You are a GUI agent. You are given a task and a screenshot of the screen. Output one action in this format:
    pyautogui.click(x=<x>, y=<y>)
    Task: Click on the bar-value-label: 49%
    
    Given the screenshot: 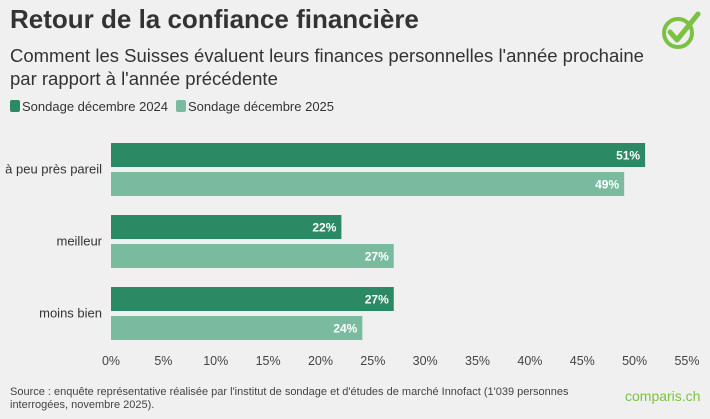 What is the action you would take?
    pyautogui.click(x=607, y=185)
    